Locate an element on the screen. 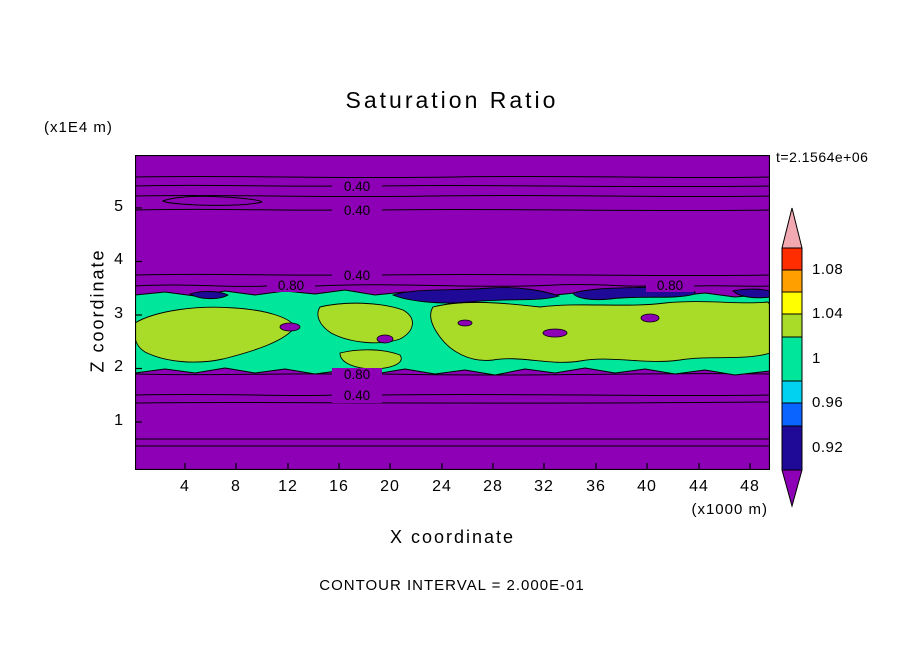 The height and width of the screenshot is (654, 904). colorbar-tick-label: 0.92 is located at coordinates (828, 447).